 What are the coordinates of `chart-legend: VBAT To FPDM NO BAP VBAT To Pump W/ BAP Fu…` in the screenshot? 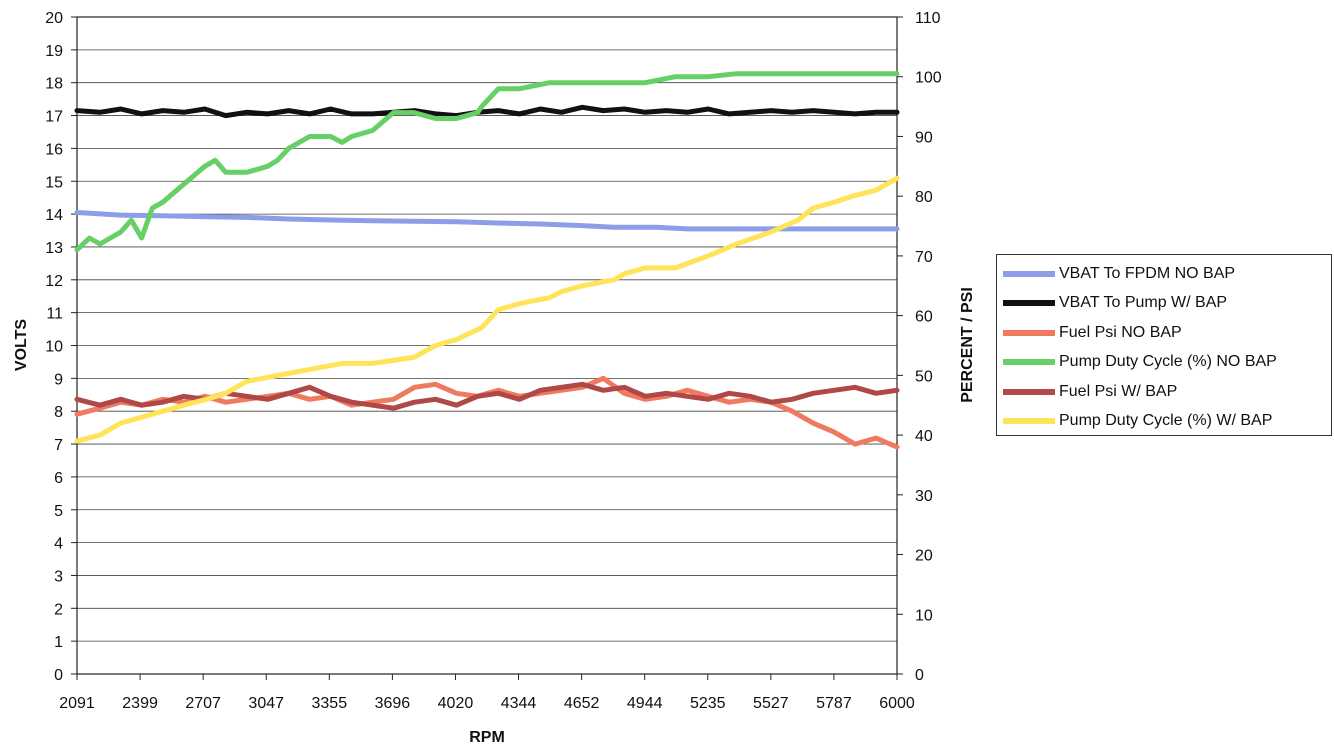 It's located at (1164, 345).